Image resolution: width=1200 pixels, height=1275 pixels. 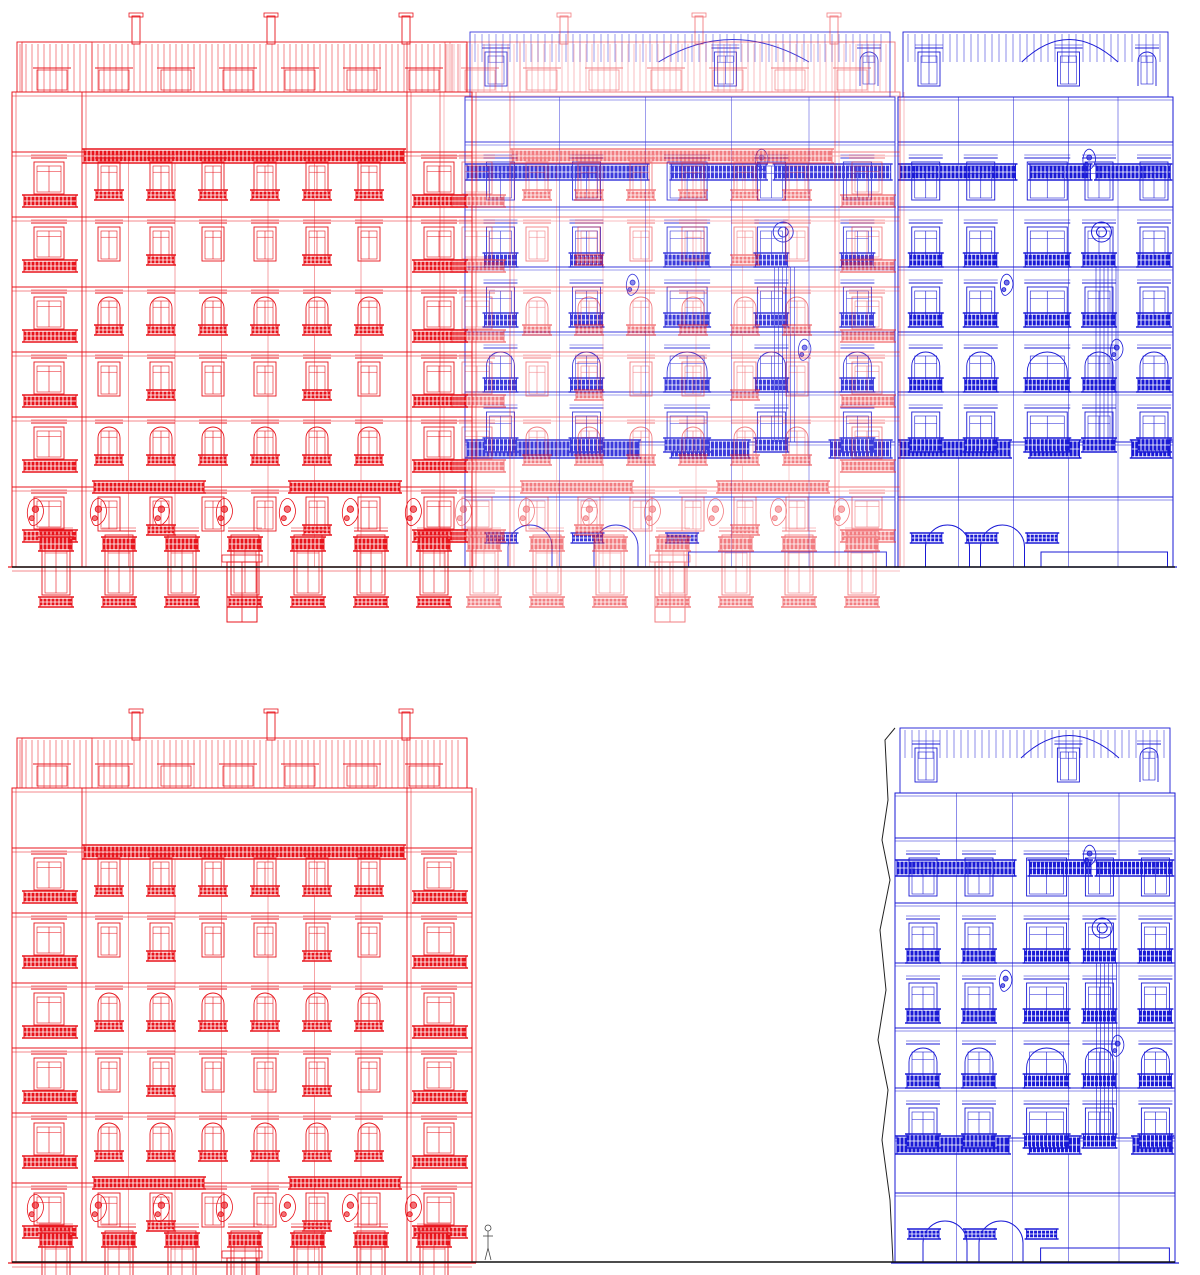 I want to click on ground-floor, so click(x=1035, y=1228).